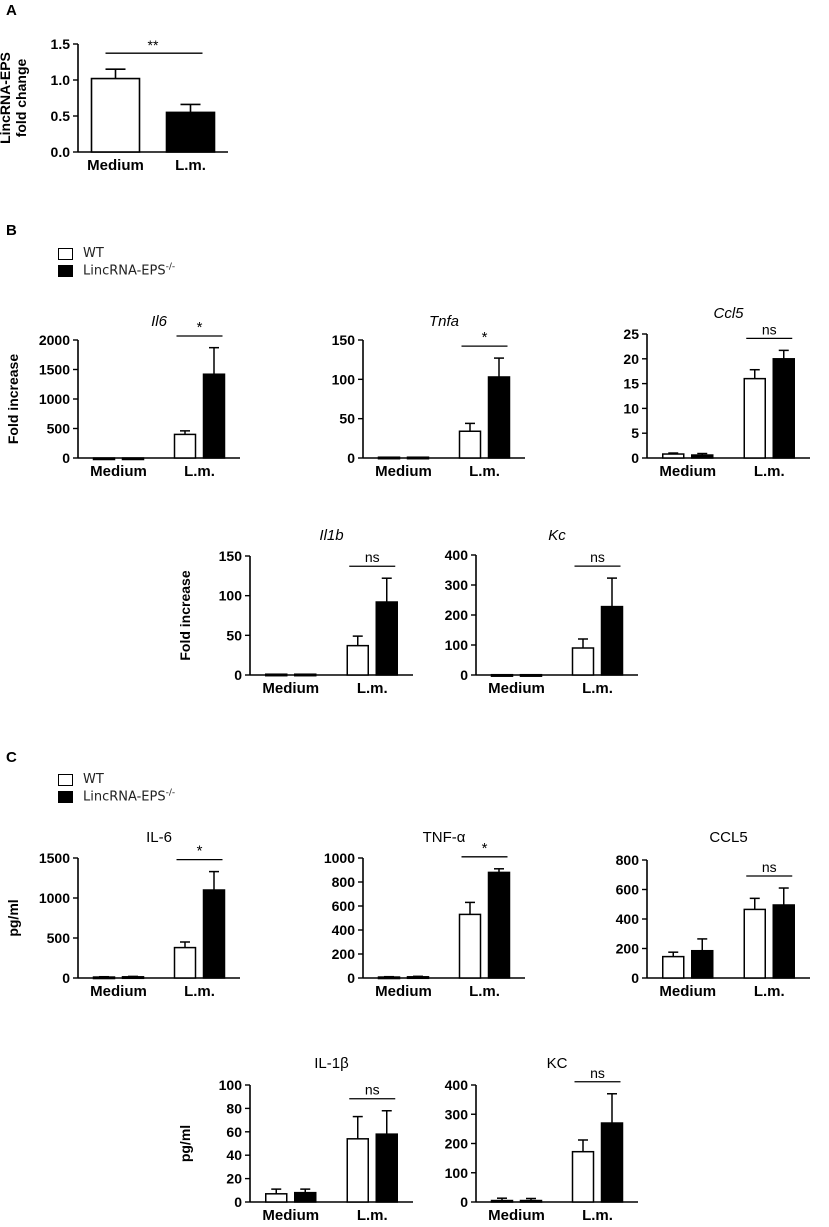 Image resolution: width=829 pixels, height=1227 pixels. I want to click on chart-b3: 0 5 10 15 20 25 Ccl5 Medium L.m. ns, so click(716, 392).